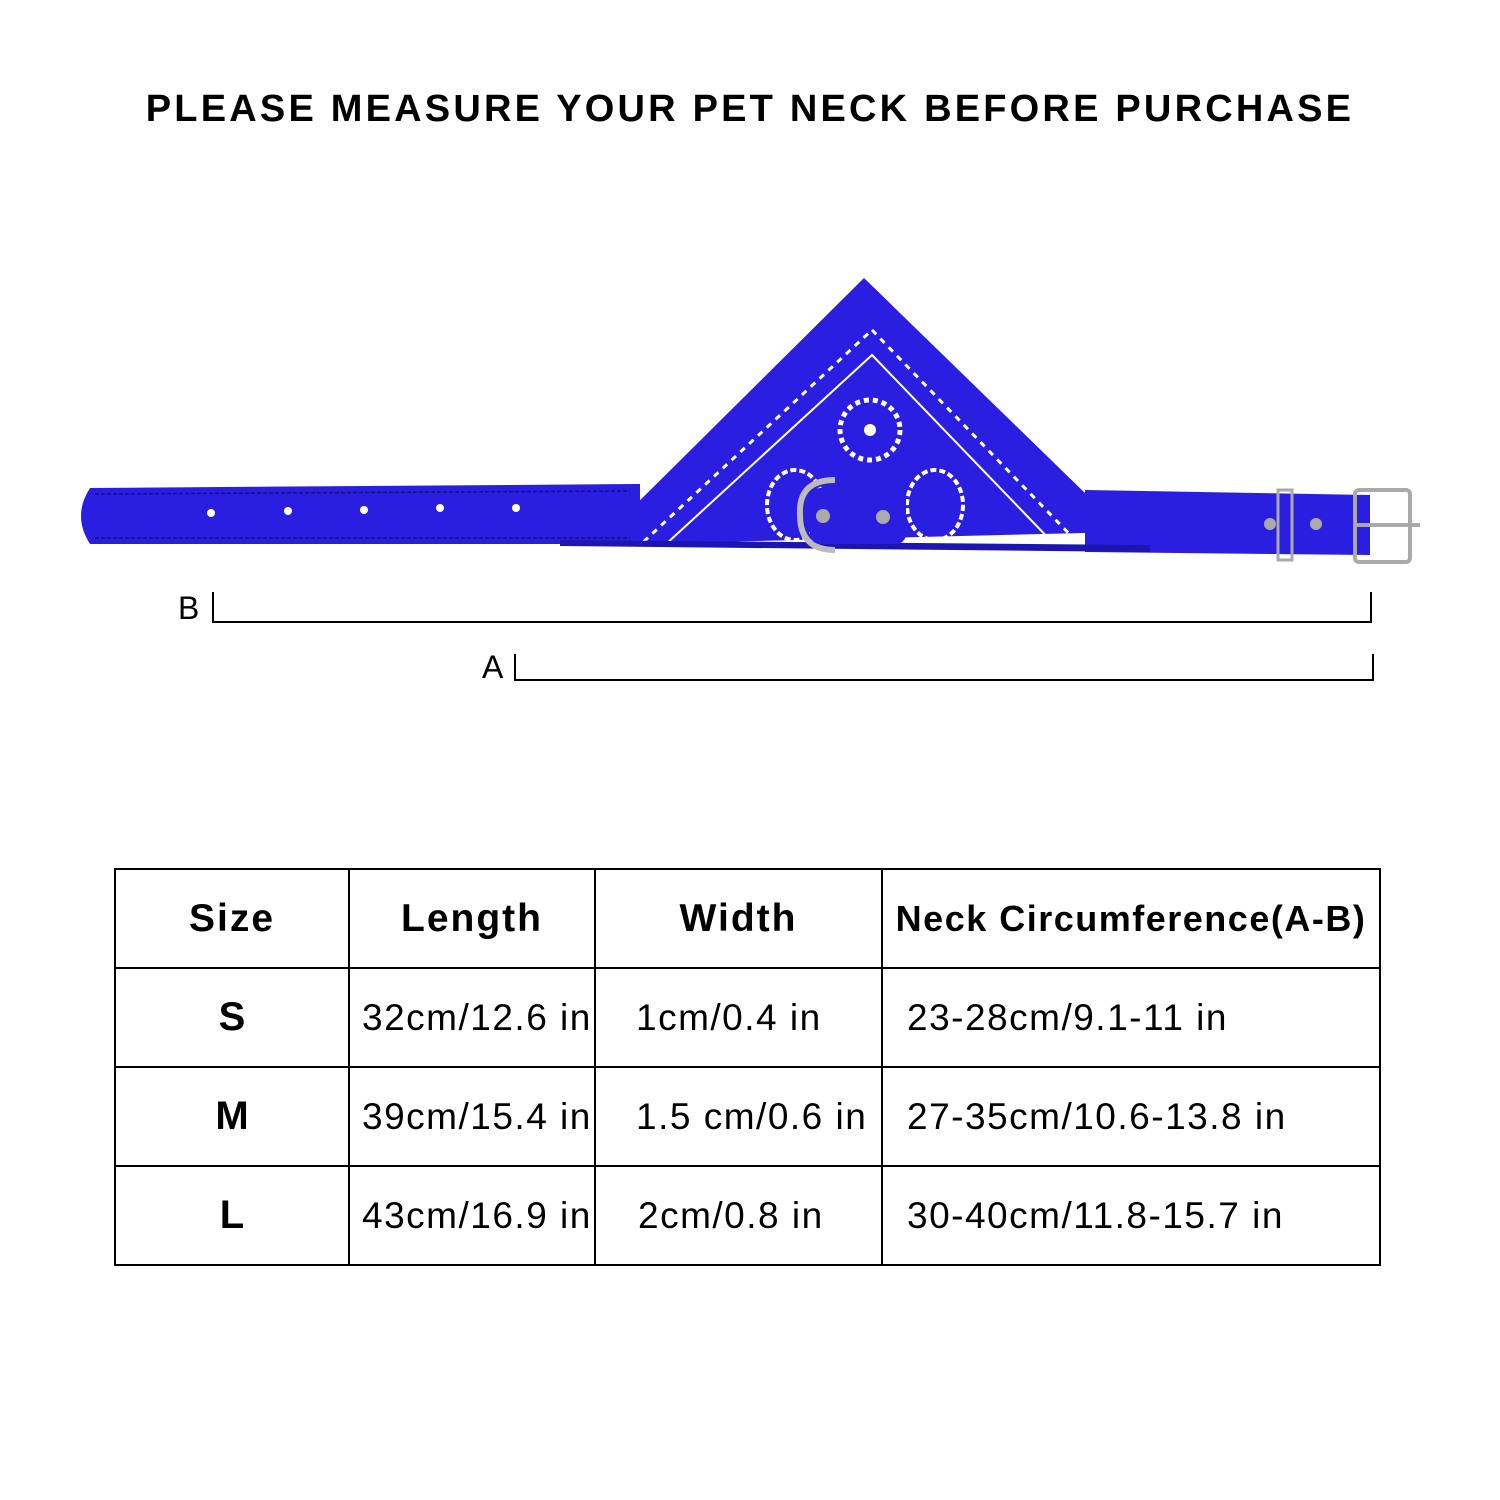 The image size is (1500, 1500). I want to click on length-cell: 43cm/16.9 in, so click(472, 1215).